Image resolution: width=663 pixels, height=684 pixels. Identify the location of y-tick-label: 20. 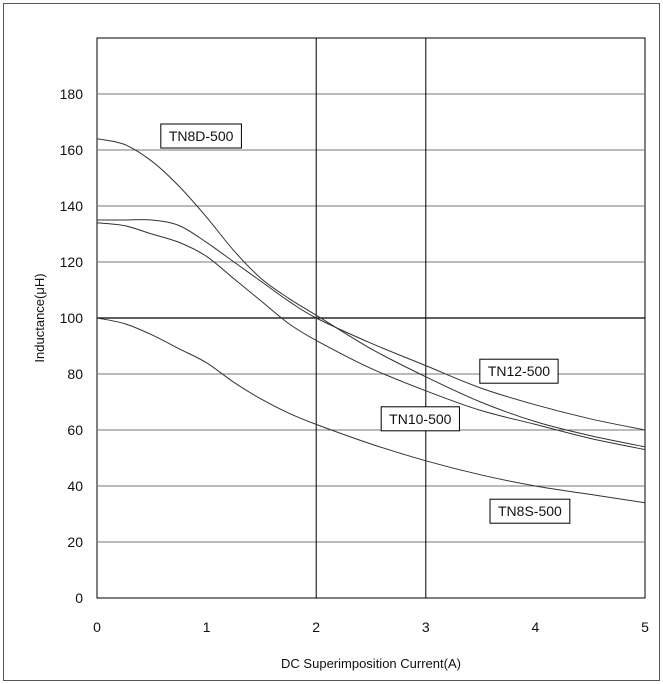
(75, 542).